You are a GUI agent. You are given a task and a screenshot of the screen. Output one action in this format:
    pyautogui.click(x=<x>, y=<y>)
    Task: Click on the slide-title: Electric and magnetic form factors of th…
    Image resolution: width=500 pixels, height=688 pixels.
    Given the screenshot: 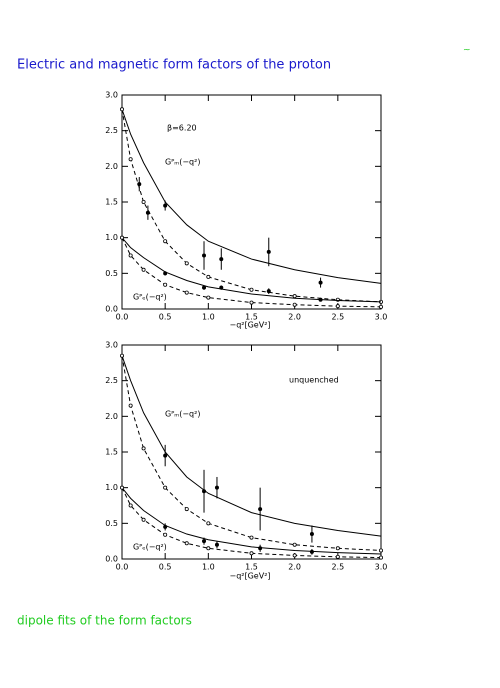 What is the action you would take?
    pyautogui.click(x=174, y=65)
    